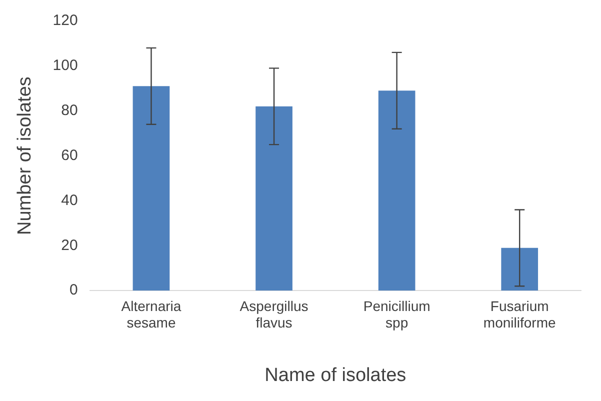 The width and height of the screenshot is (601, 401). What do you see at coordinates (69, 155) in the screenshot?
I see `y-tick-label: 60` at bounding box center [69, 155].